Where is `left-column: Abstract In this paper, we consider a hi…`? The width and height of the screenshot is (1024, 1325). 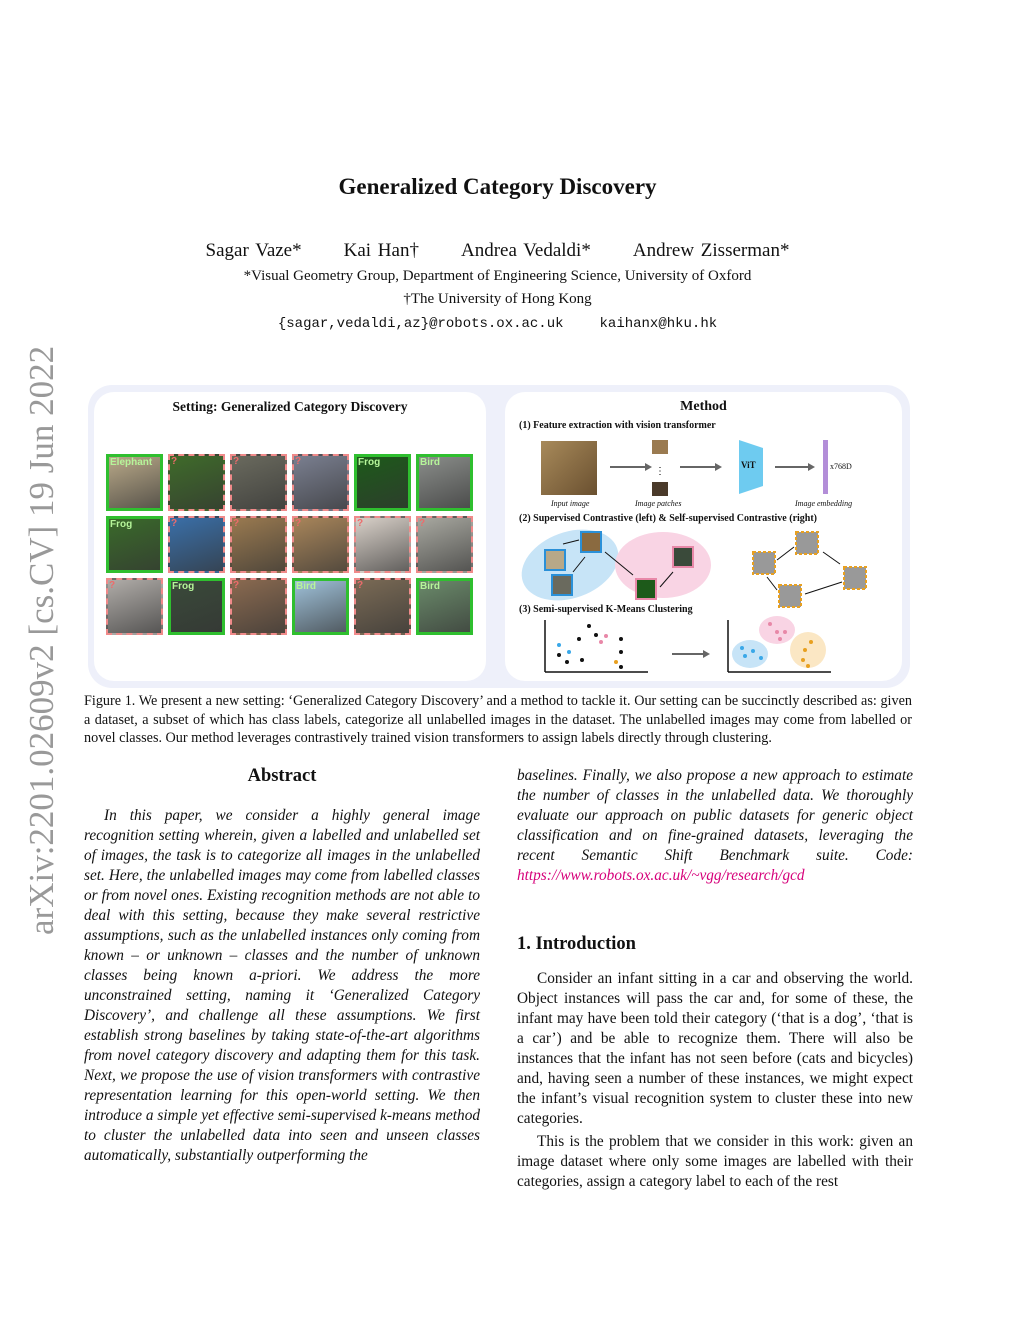
left-column: Abstract In this paper, we consider a hi… is located at coordinates (282, 966).